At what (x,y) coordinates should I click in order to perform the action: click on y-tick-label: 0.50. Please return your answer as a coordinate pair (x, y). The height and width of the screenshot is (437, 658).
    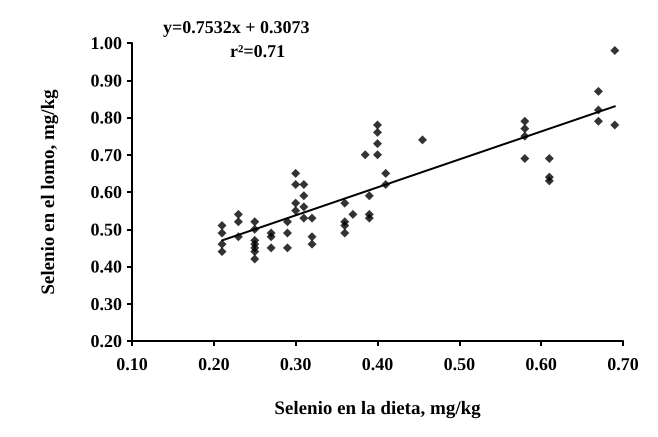
    Looking at the image, I should click on (106, 229).